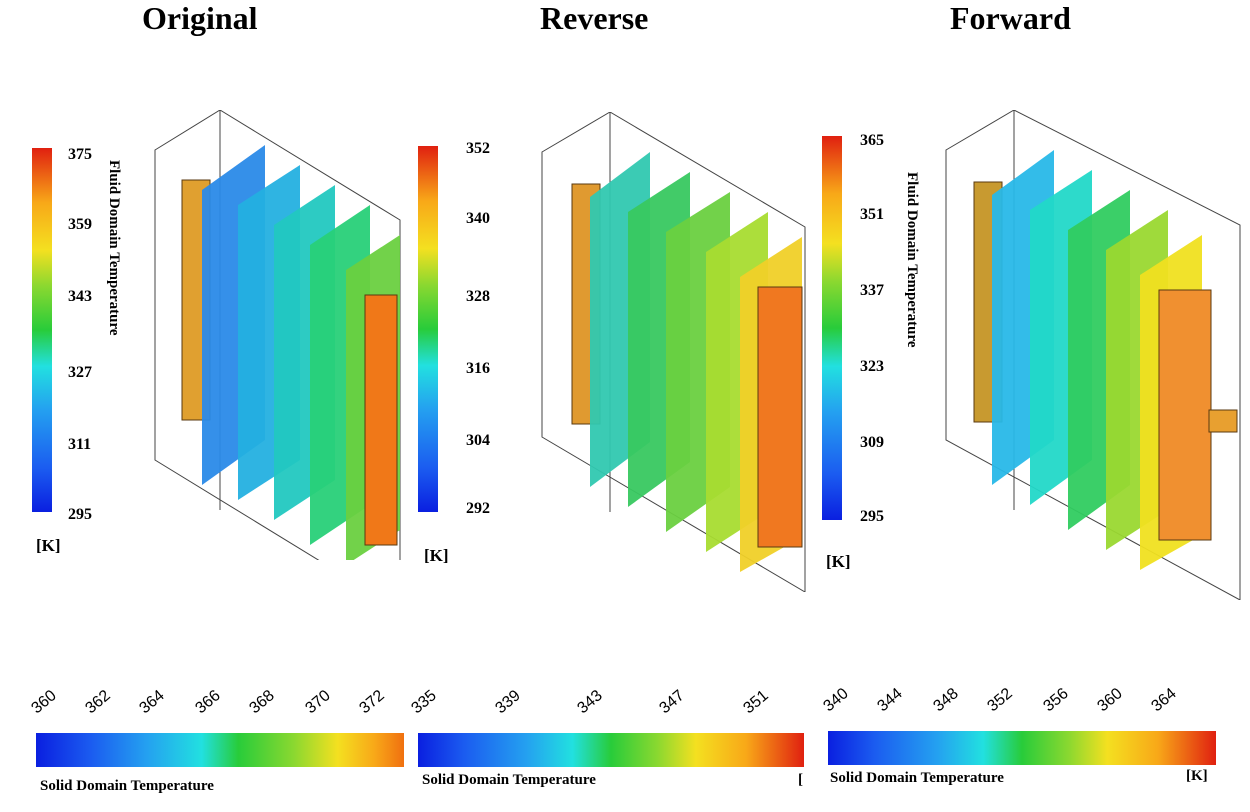  What do you see at coordinates (80, 154) in the screenshot?
I see `tick-os-0: 375` at bounding box center [80, 154].